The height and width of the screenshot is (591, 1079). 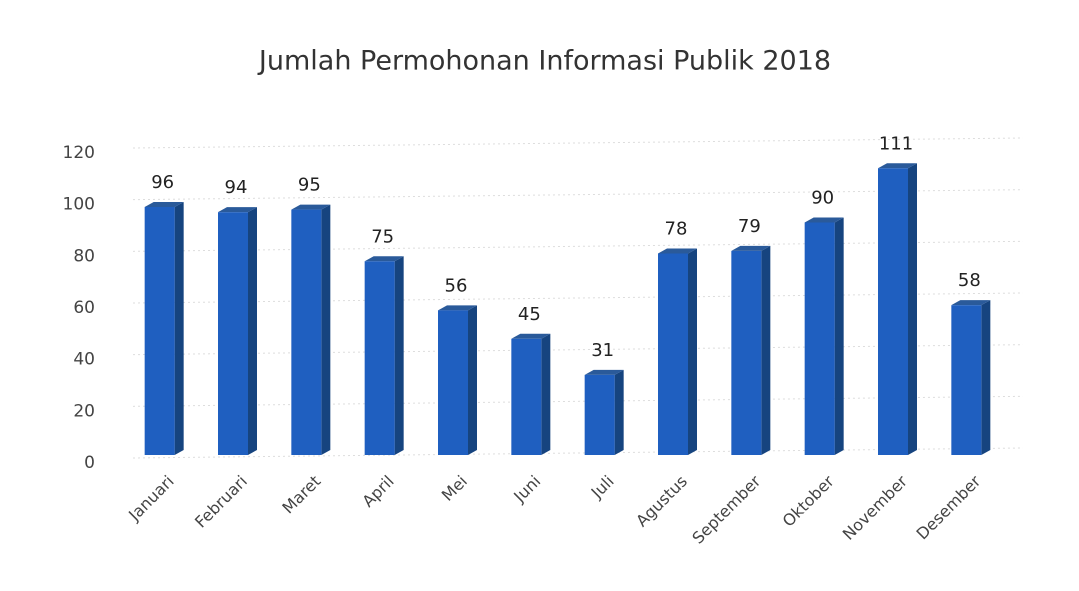 What do you see at coordinates (236, 187) in the screenshot?
I see `data-label: 94` at bounding box center [236, 187].